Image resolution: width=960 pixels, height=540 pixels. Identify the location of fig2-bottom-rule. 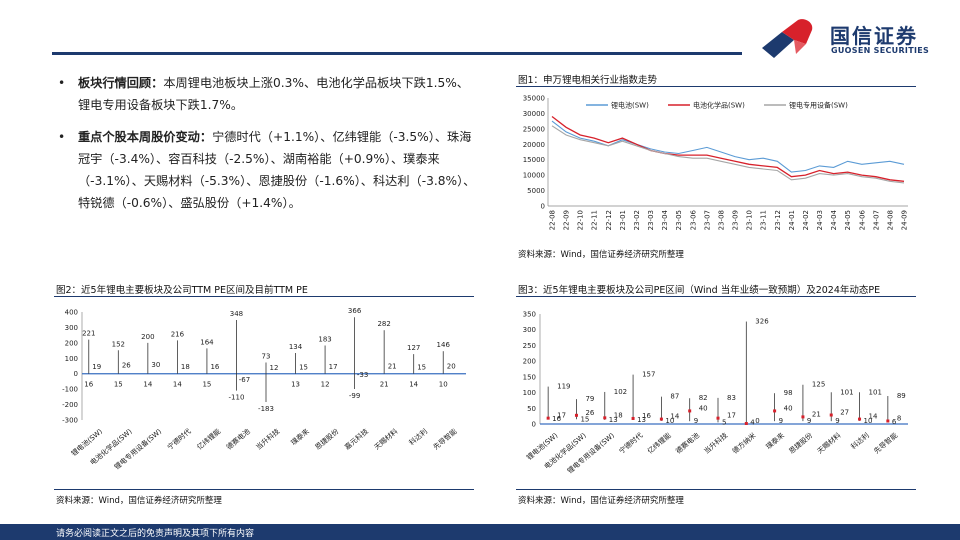
(264, 489).